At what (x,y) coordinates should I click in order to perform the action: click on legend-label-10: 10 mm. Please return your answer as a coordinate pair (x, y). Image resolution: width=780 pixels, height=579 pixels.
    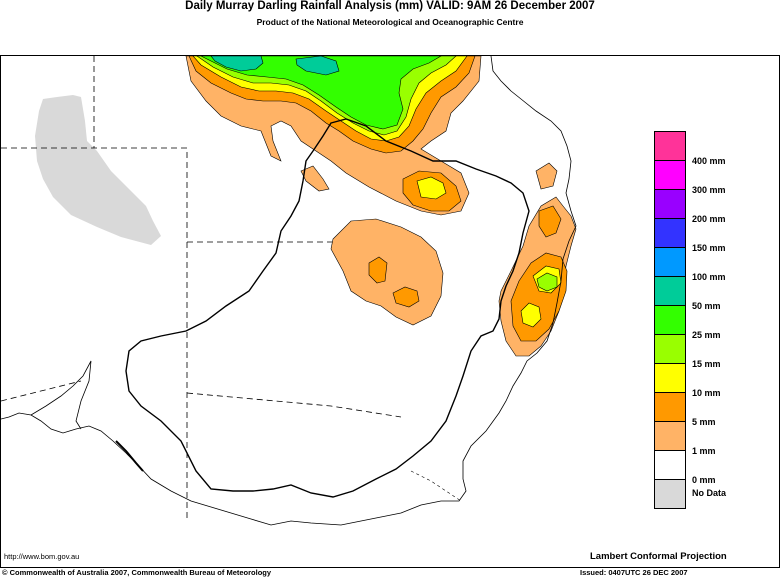
    Looking at the image, I should click on (706, 393).